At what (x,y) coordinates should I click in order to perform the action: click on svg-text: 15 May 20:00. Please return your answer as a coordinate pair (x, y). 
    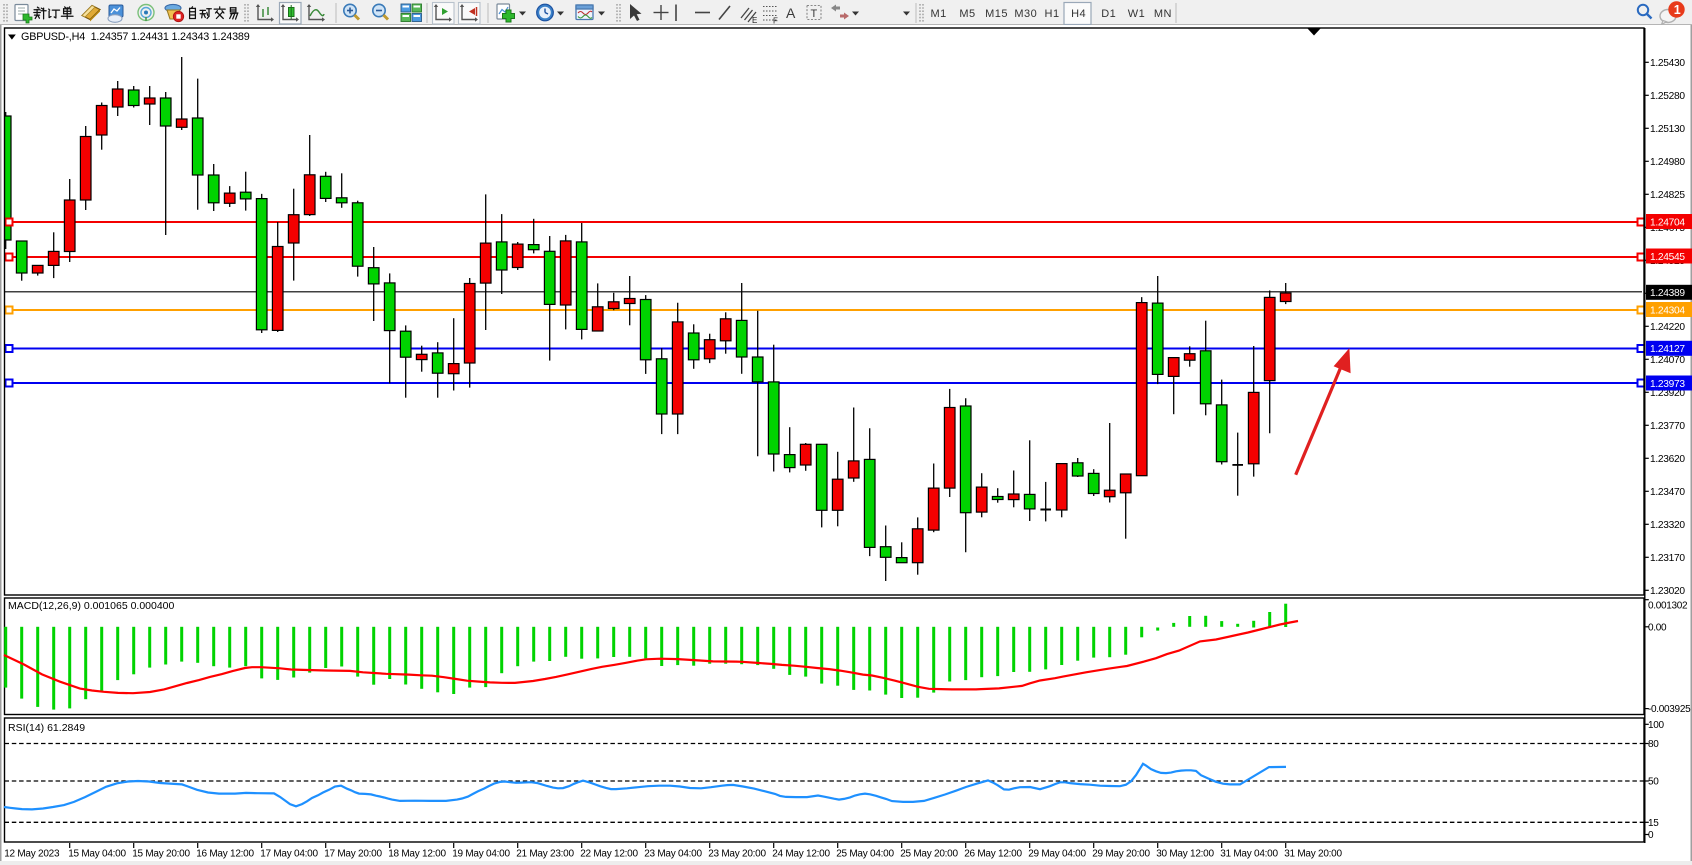
    Looking at the image, I should click on (161, 854).